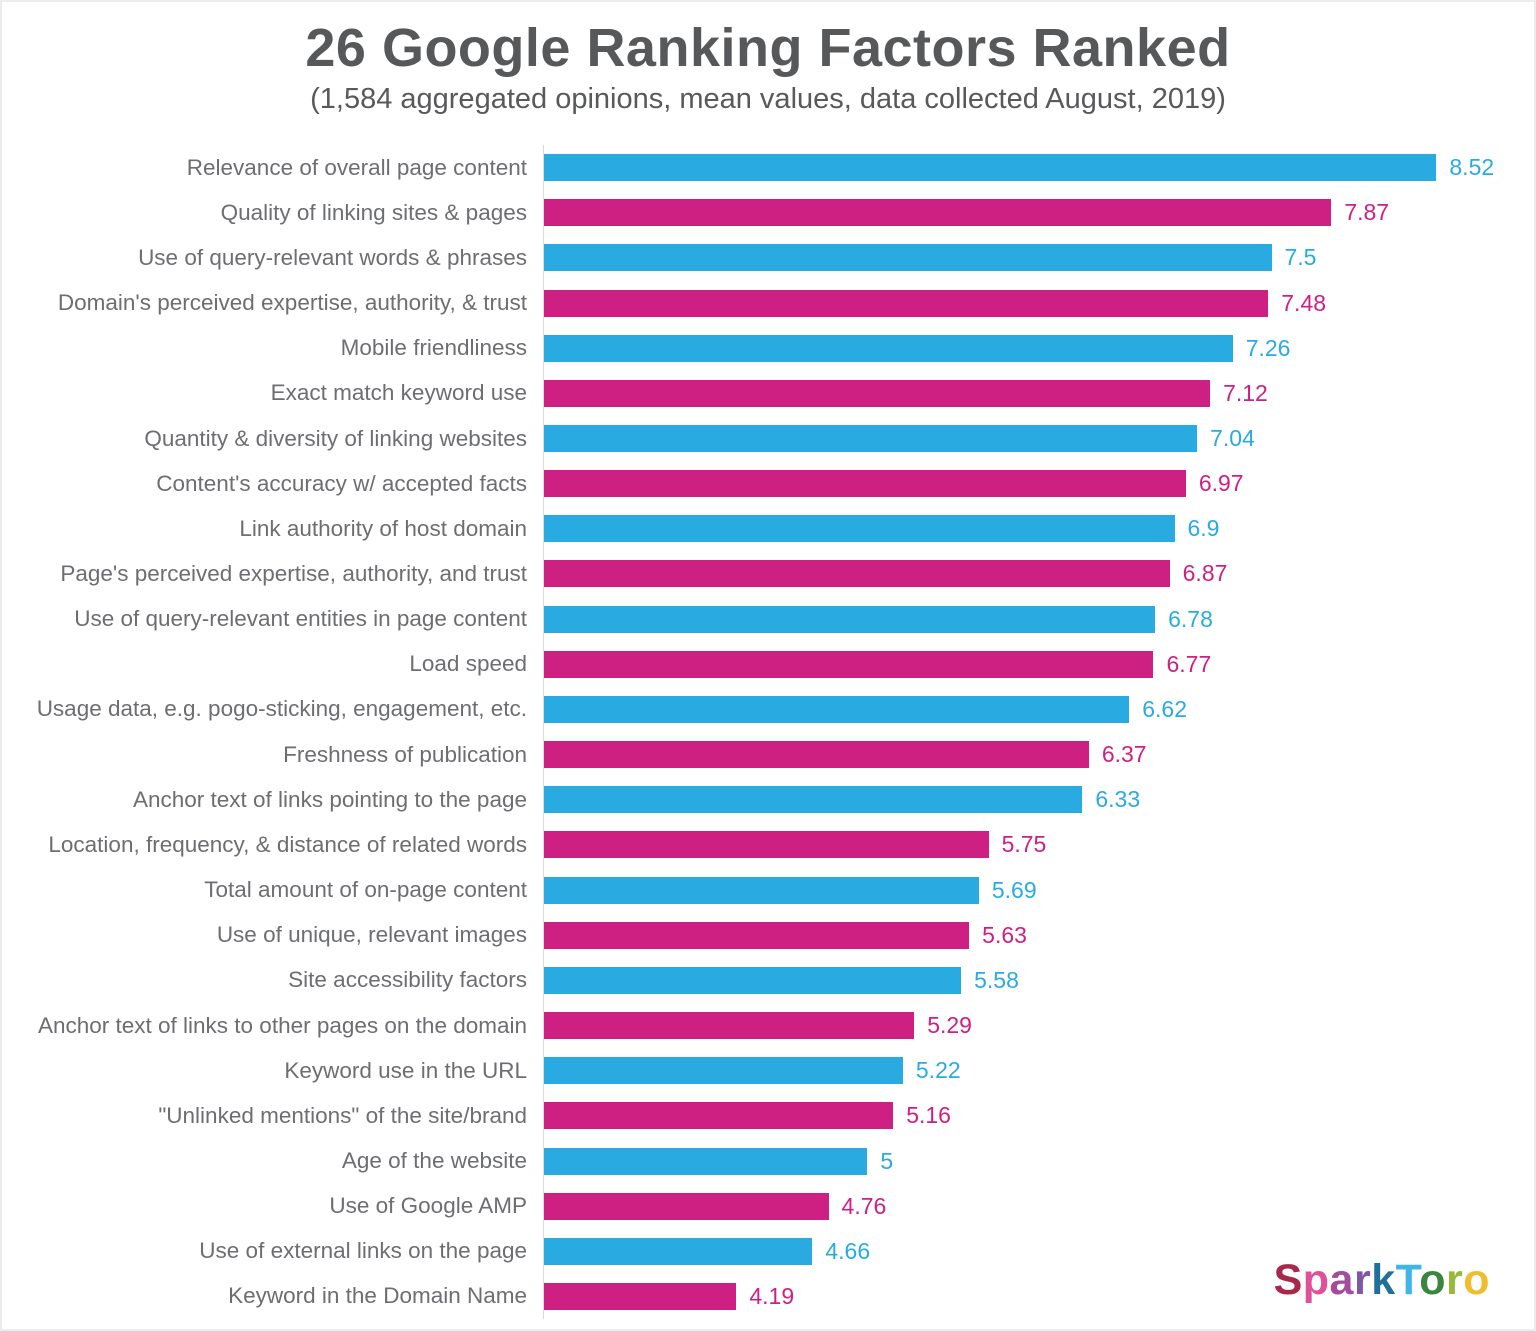 This screenshot has width=1536, height=1331. I want to click on bar-track: 4.19, so click(1029, 1296).